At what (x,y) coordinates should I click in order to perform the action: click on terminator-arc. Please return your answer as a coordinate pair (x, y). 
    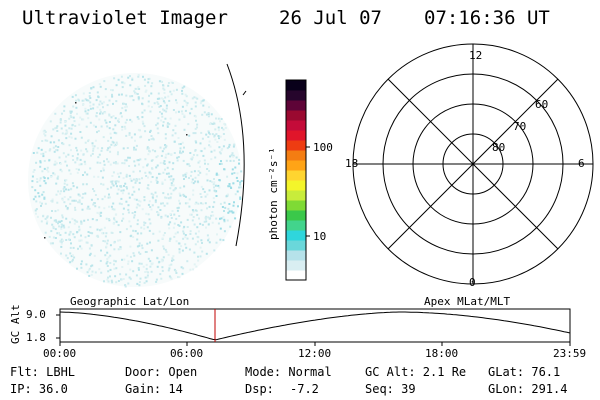
    Looking at the image, I should click on (235, 155).